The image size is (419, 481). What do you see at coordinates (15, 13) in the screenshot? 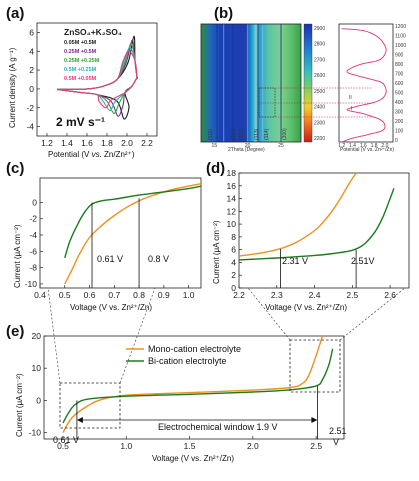
I see `panel-a-label: (a)` at bounding box center [15, 13].